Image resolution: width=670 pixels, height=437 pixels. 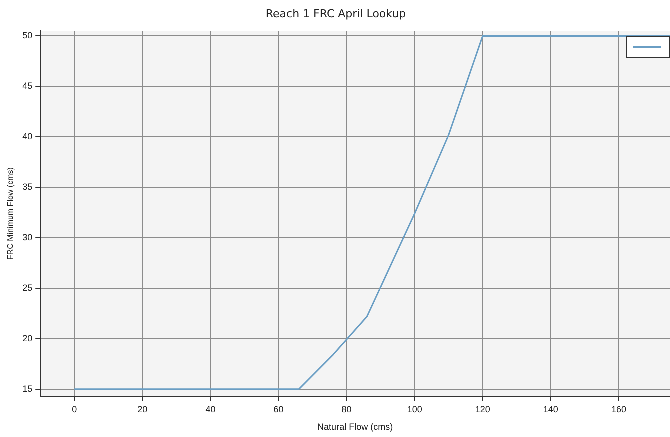 I want to click on y-tick-label: 45, so click(x=27, y=86).